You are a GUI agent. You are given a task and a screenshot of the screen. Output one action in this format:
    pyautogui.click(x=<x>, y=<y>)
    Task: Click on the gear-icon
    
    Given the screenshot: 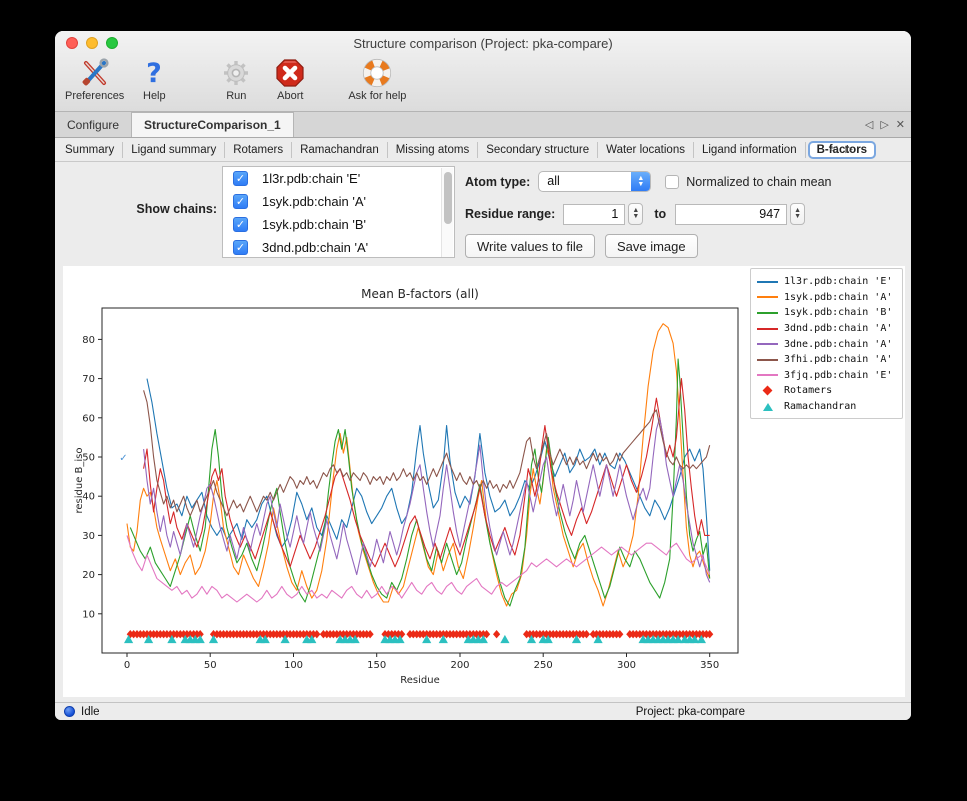 What is the action you would take?
    pyautogui.click(x=236, y=73)
    